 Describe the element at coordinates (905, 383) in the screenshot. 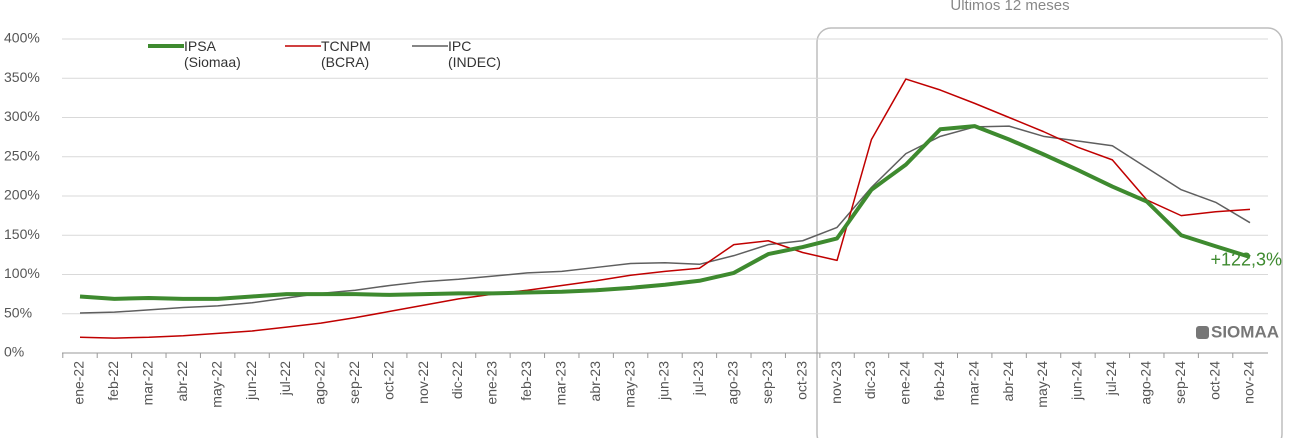

I see `x-tick-label: ene-24` at that location.